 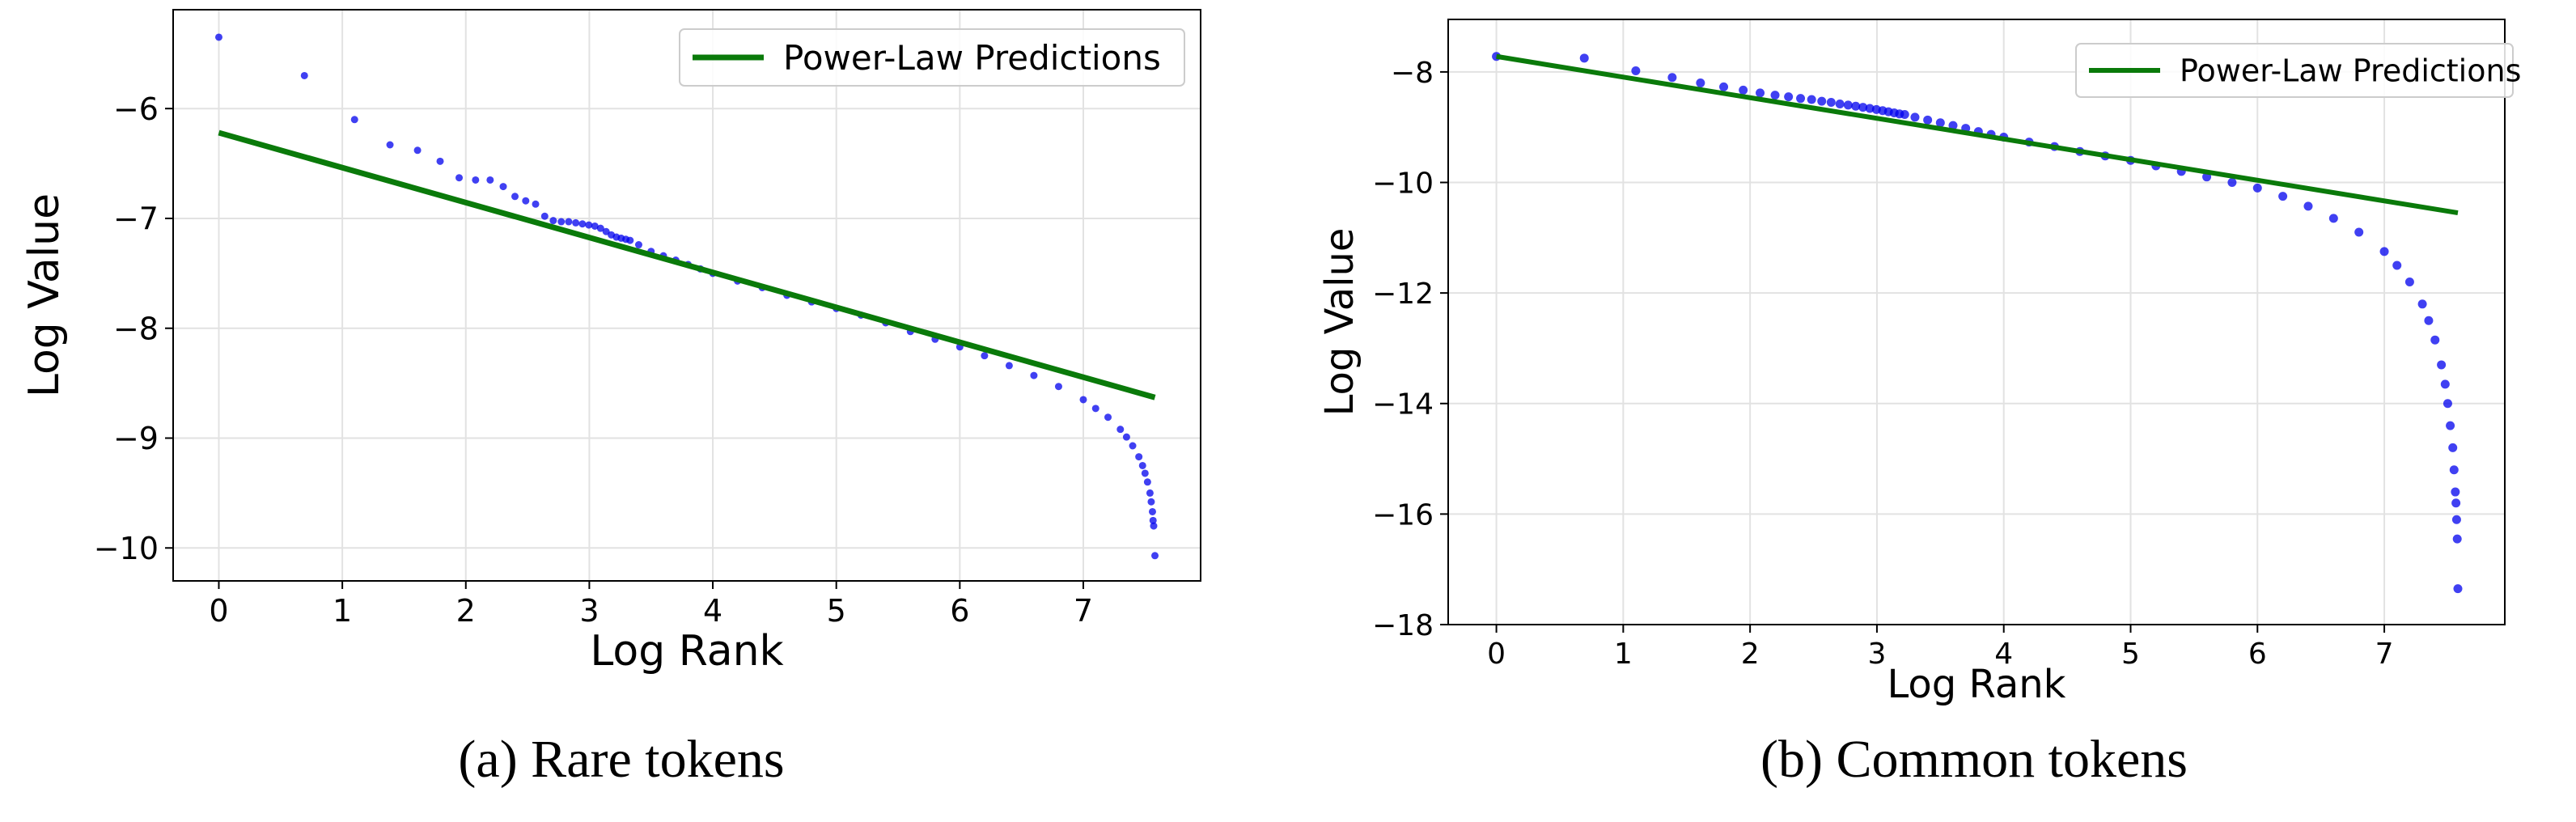 What do you see at coordinates (1403, 405) in the screenshot?
I see `y-tick-label: −14` at bounding box center [1403, 405].